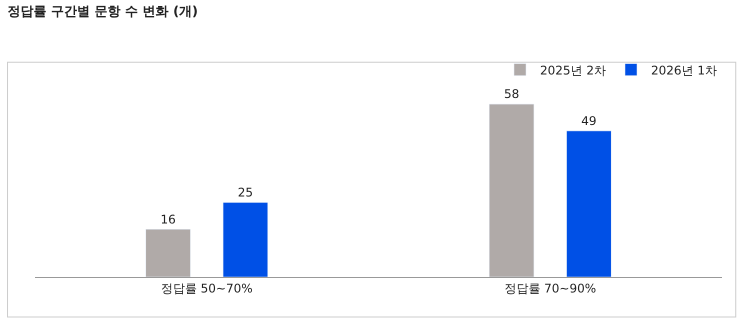 Image resolution: width=747 pixels, height=327 pixels. I want to click on chart-title: 정답률 구간별 문항 수 변화 (개), so click(102, 12).